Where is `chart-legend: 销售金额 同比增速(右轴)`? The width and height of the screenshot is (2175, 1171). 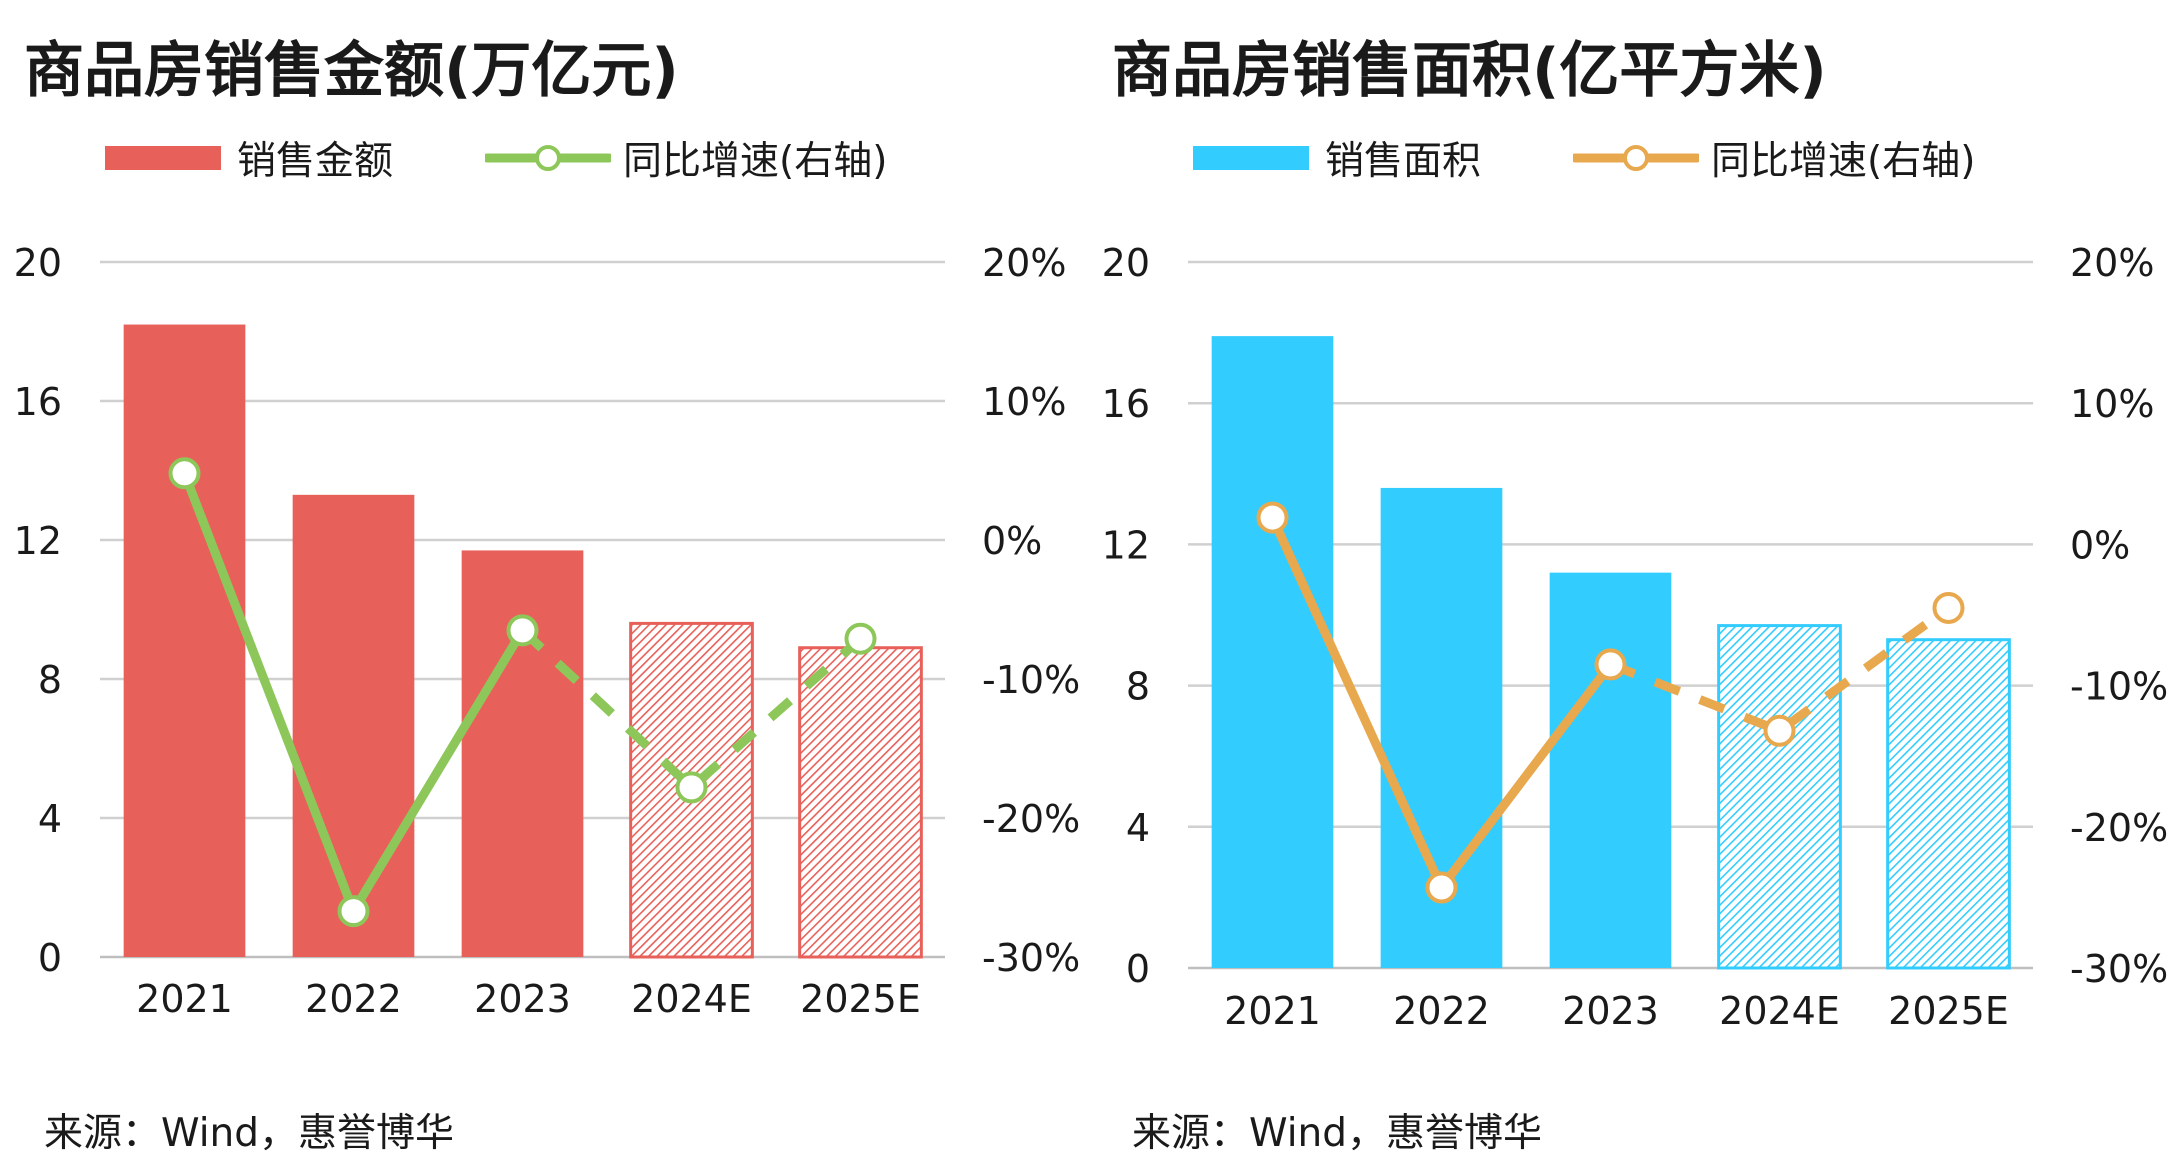
chart-legend: 销售金额 同比增速(右轴) is located at coordinates (496, 158).